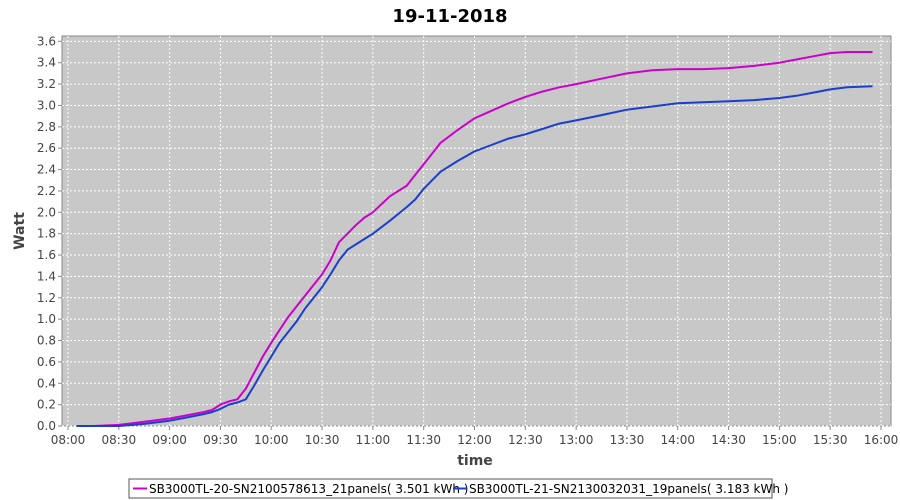 The width and height of the screenshot is (900, 500). Describe the element at coordinates (46, 148) in the screenshot. I see `y-tick-label: 2.6` at that location.